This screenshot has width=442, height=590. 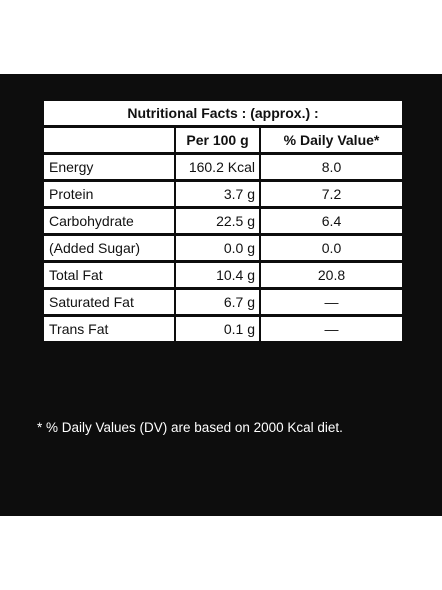 I want to click on per-100g-value: 10.4 g, so click(x=218, y=275).